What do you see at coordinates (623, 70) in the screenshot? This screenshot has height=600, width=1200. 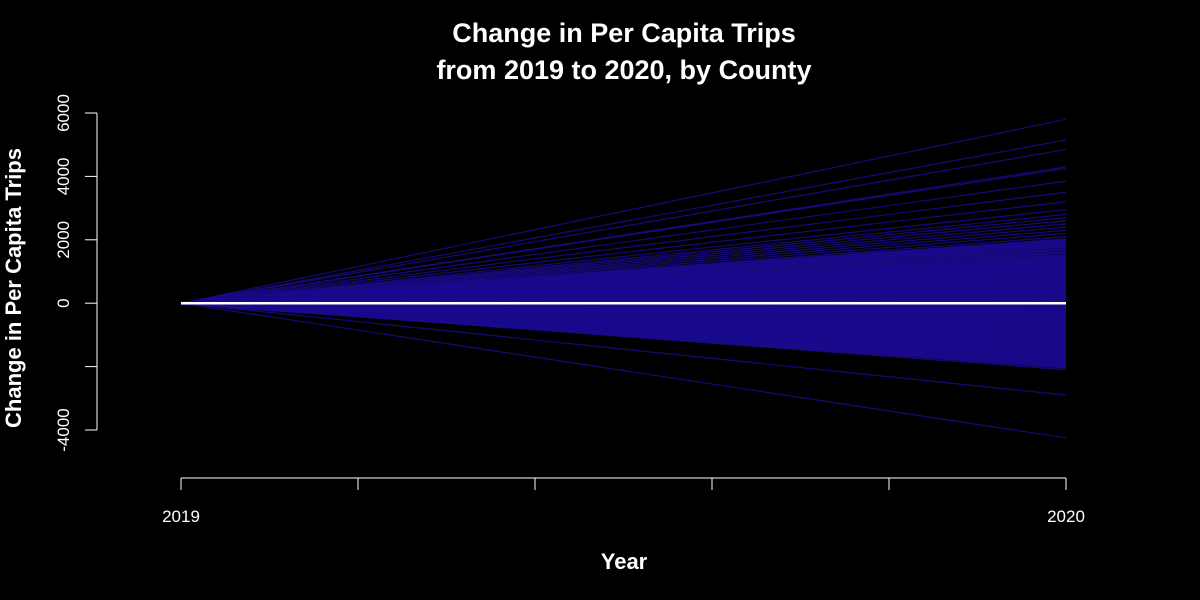 I see `chart-title-line2: from 2019 to 2020, by County` at bounding box center [623, 70].